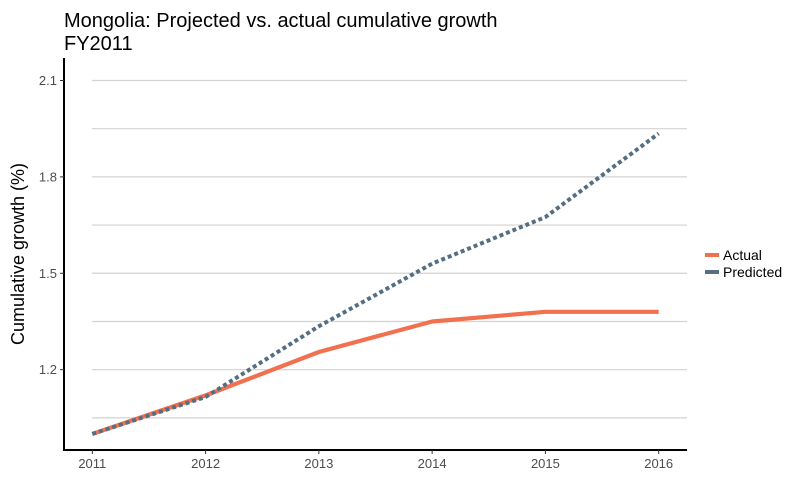 The height and width of the screenshot is (500, 800). What do you see at coordinates (48, 176) in the screenshot?
I see `y-tick-label: 1.8` at bounding box center [48, 176].